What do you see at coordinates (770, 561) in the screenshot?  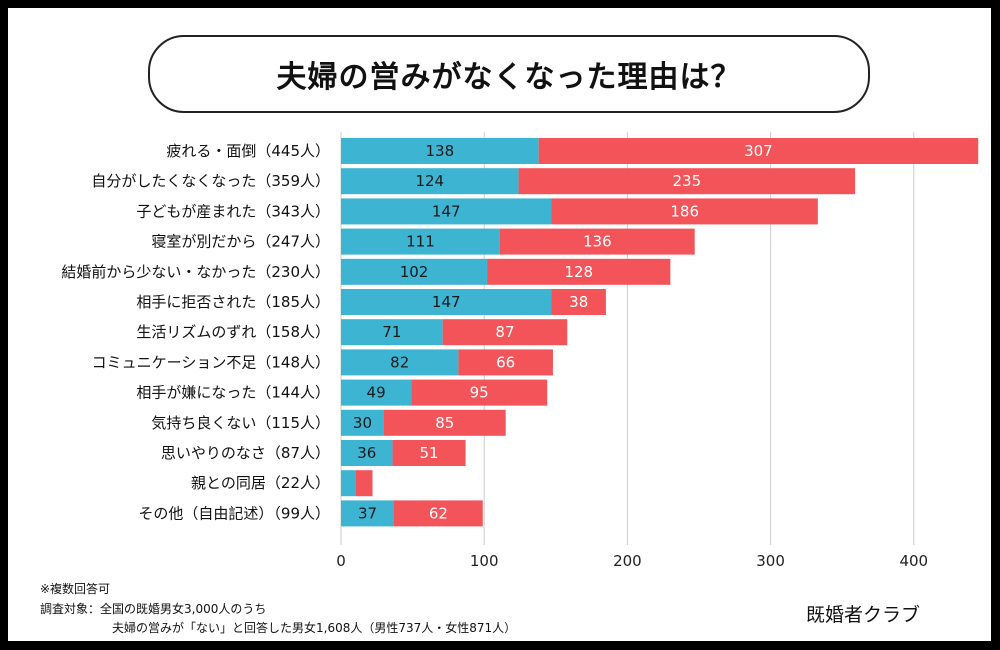 I see `x-tick-label: 300` at bounding box center [770, 561].